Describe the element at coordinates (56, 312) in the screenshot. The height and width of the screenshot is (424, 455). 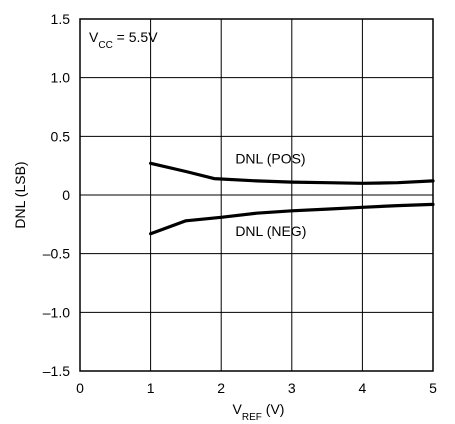
I see `y-tick-label: –1.0` at that location.